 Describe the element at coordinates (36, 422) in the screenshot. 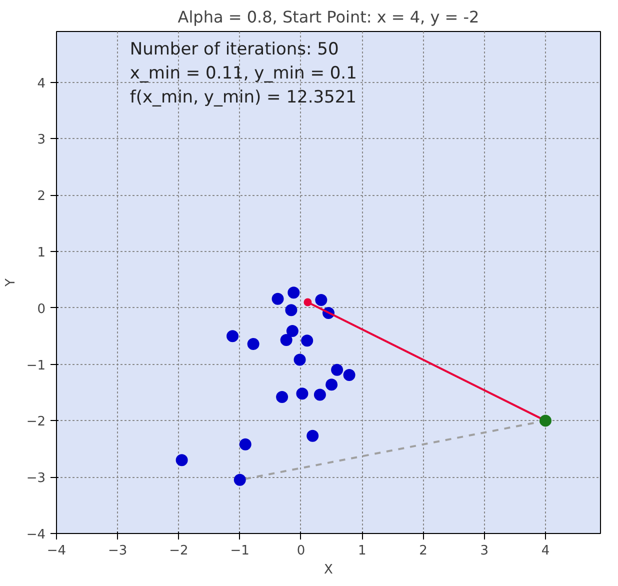

I see `y-tick-label: −2` at that location.